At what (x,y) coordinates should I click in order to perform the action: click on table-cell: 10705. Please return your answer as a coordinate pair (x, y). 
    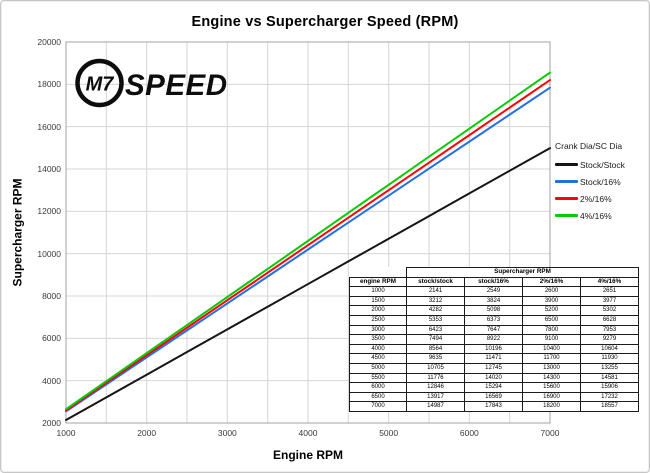
    Looking at the image, I should click on (435, 368).